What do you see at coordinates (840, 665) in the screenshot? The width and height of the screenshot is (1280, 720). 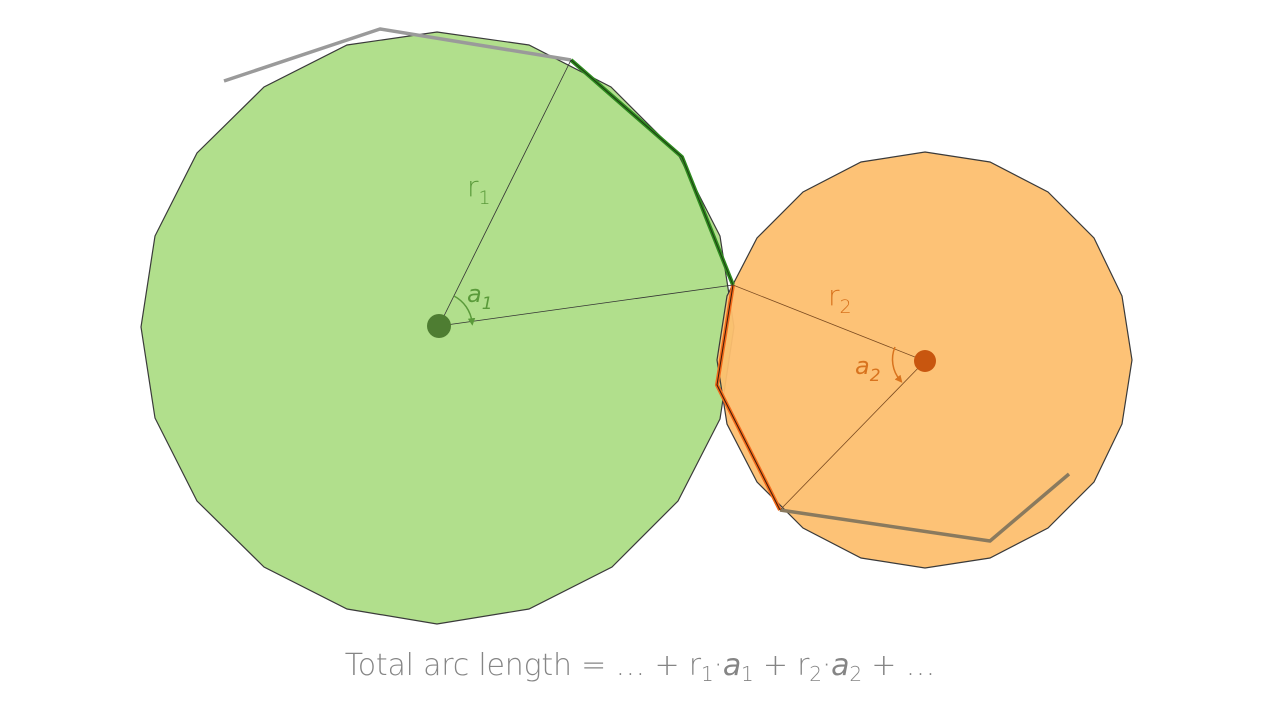 I see `formula-a2: a` at bounding box center [840, 665].